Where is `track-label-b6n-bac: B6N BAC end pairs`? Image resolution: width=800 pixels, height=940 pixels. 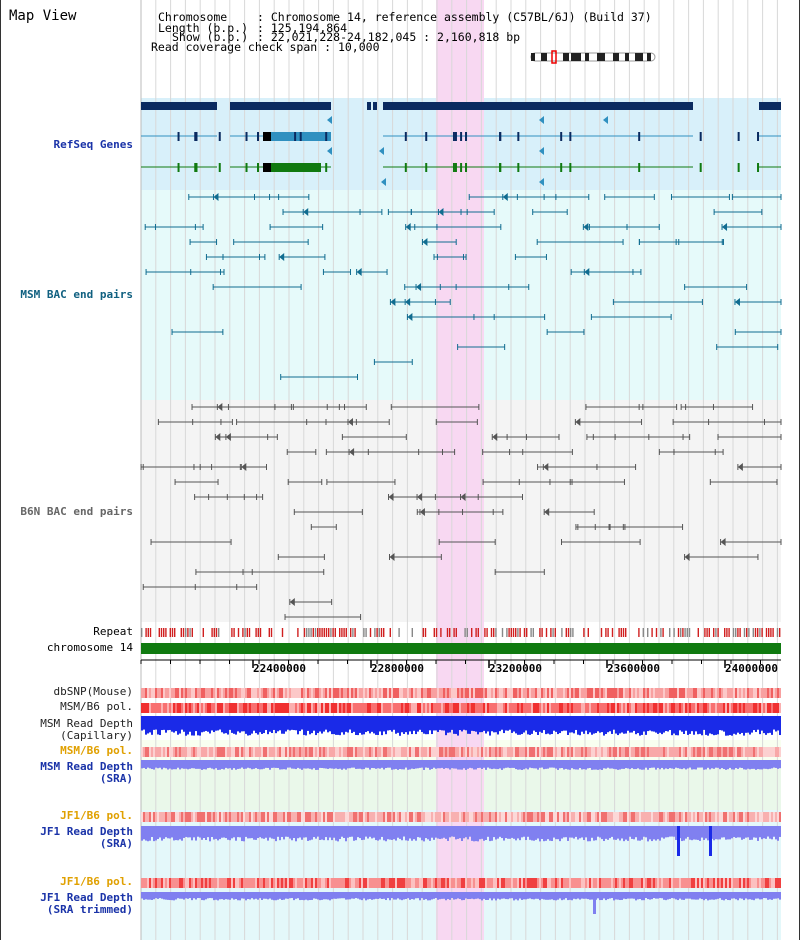
track-label-b6n-bac: B6N BAC end pairs is located at coordinates (76, 511).